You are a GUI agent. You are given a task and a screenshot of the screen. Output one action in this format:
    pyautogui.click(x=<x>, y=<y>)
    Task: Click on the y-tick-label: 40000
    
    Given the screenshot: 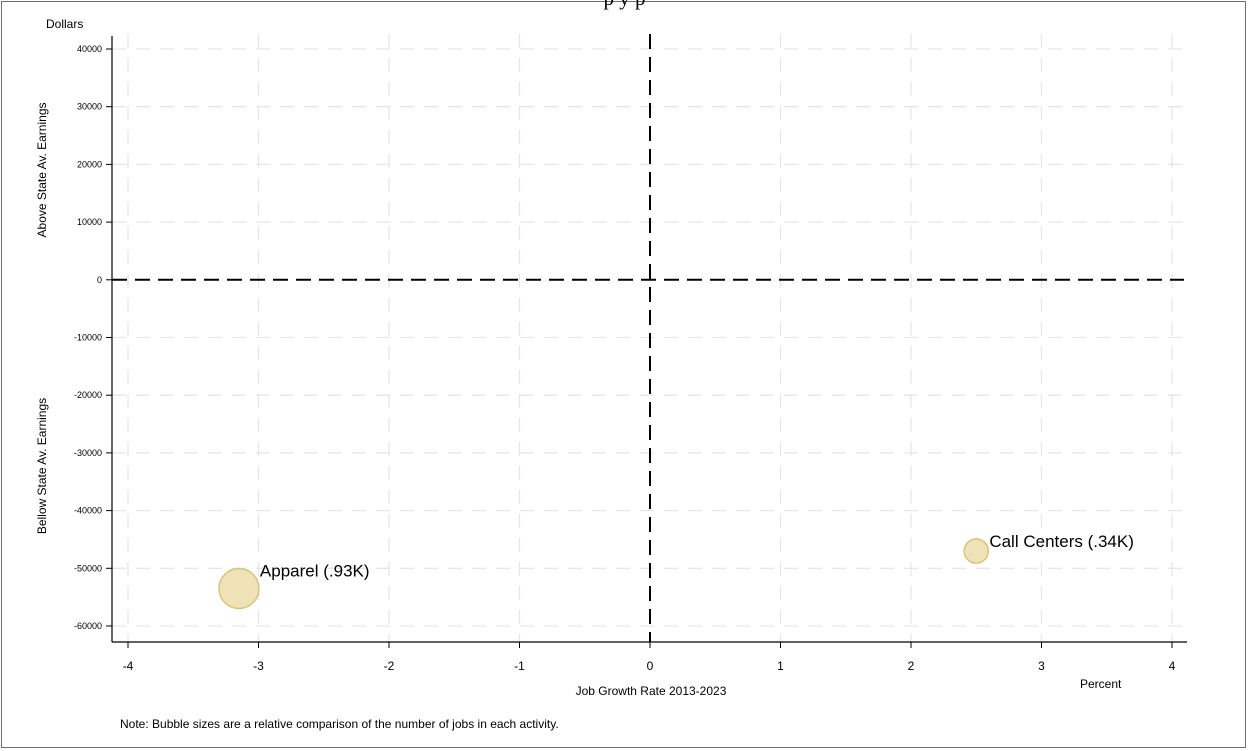 What is the action you would take?
    pyautogui.click(x=89, y=49)
    